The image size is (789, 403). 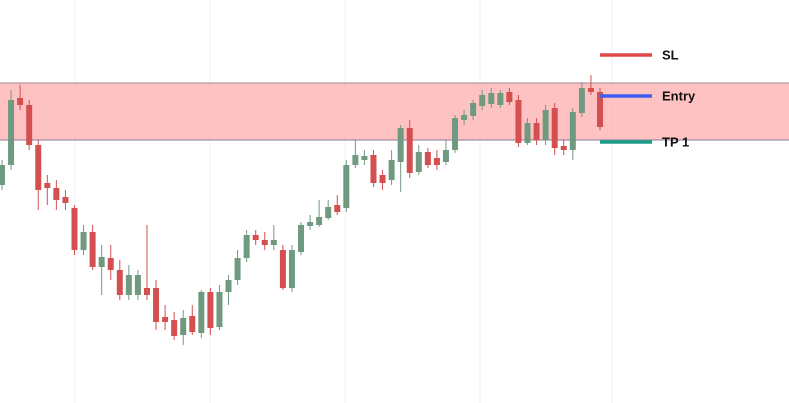 I want to click on level-label: TP 1, so click(x=675, y=141).